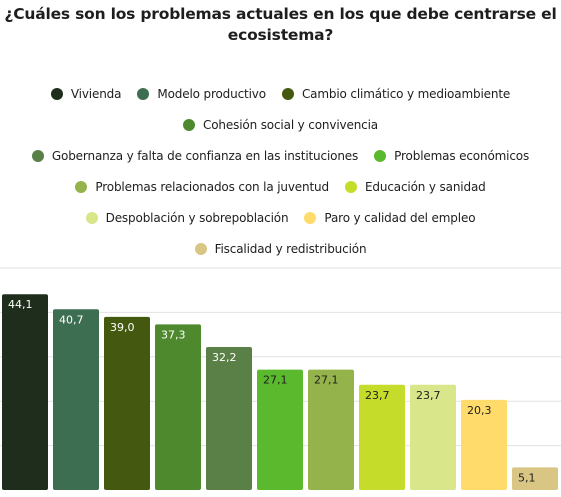  Describe the element at coordinates (406, 93) in the screenshot. I see `legend-label: Cambio climático y medioambiente` at that location.